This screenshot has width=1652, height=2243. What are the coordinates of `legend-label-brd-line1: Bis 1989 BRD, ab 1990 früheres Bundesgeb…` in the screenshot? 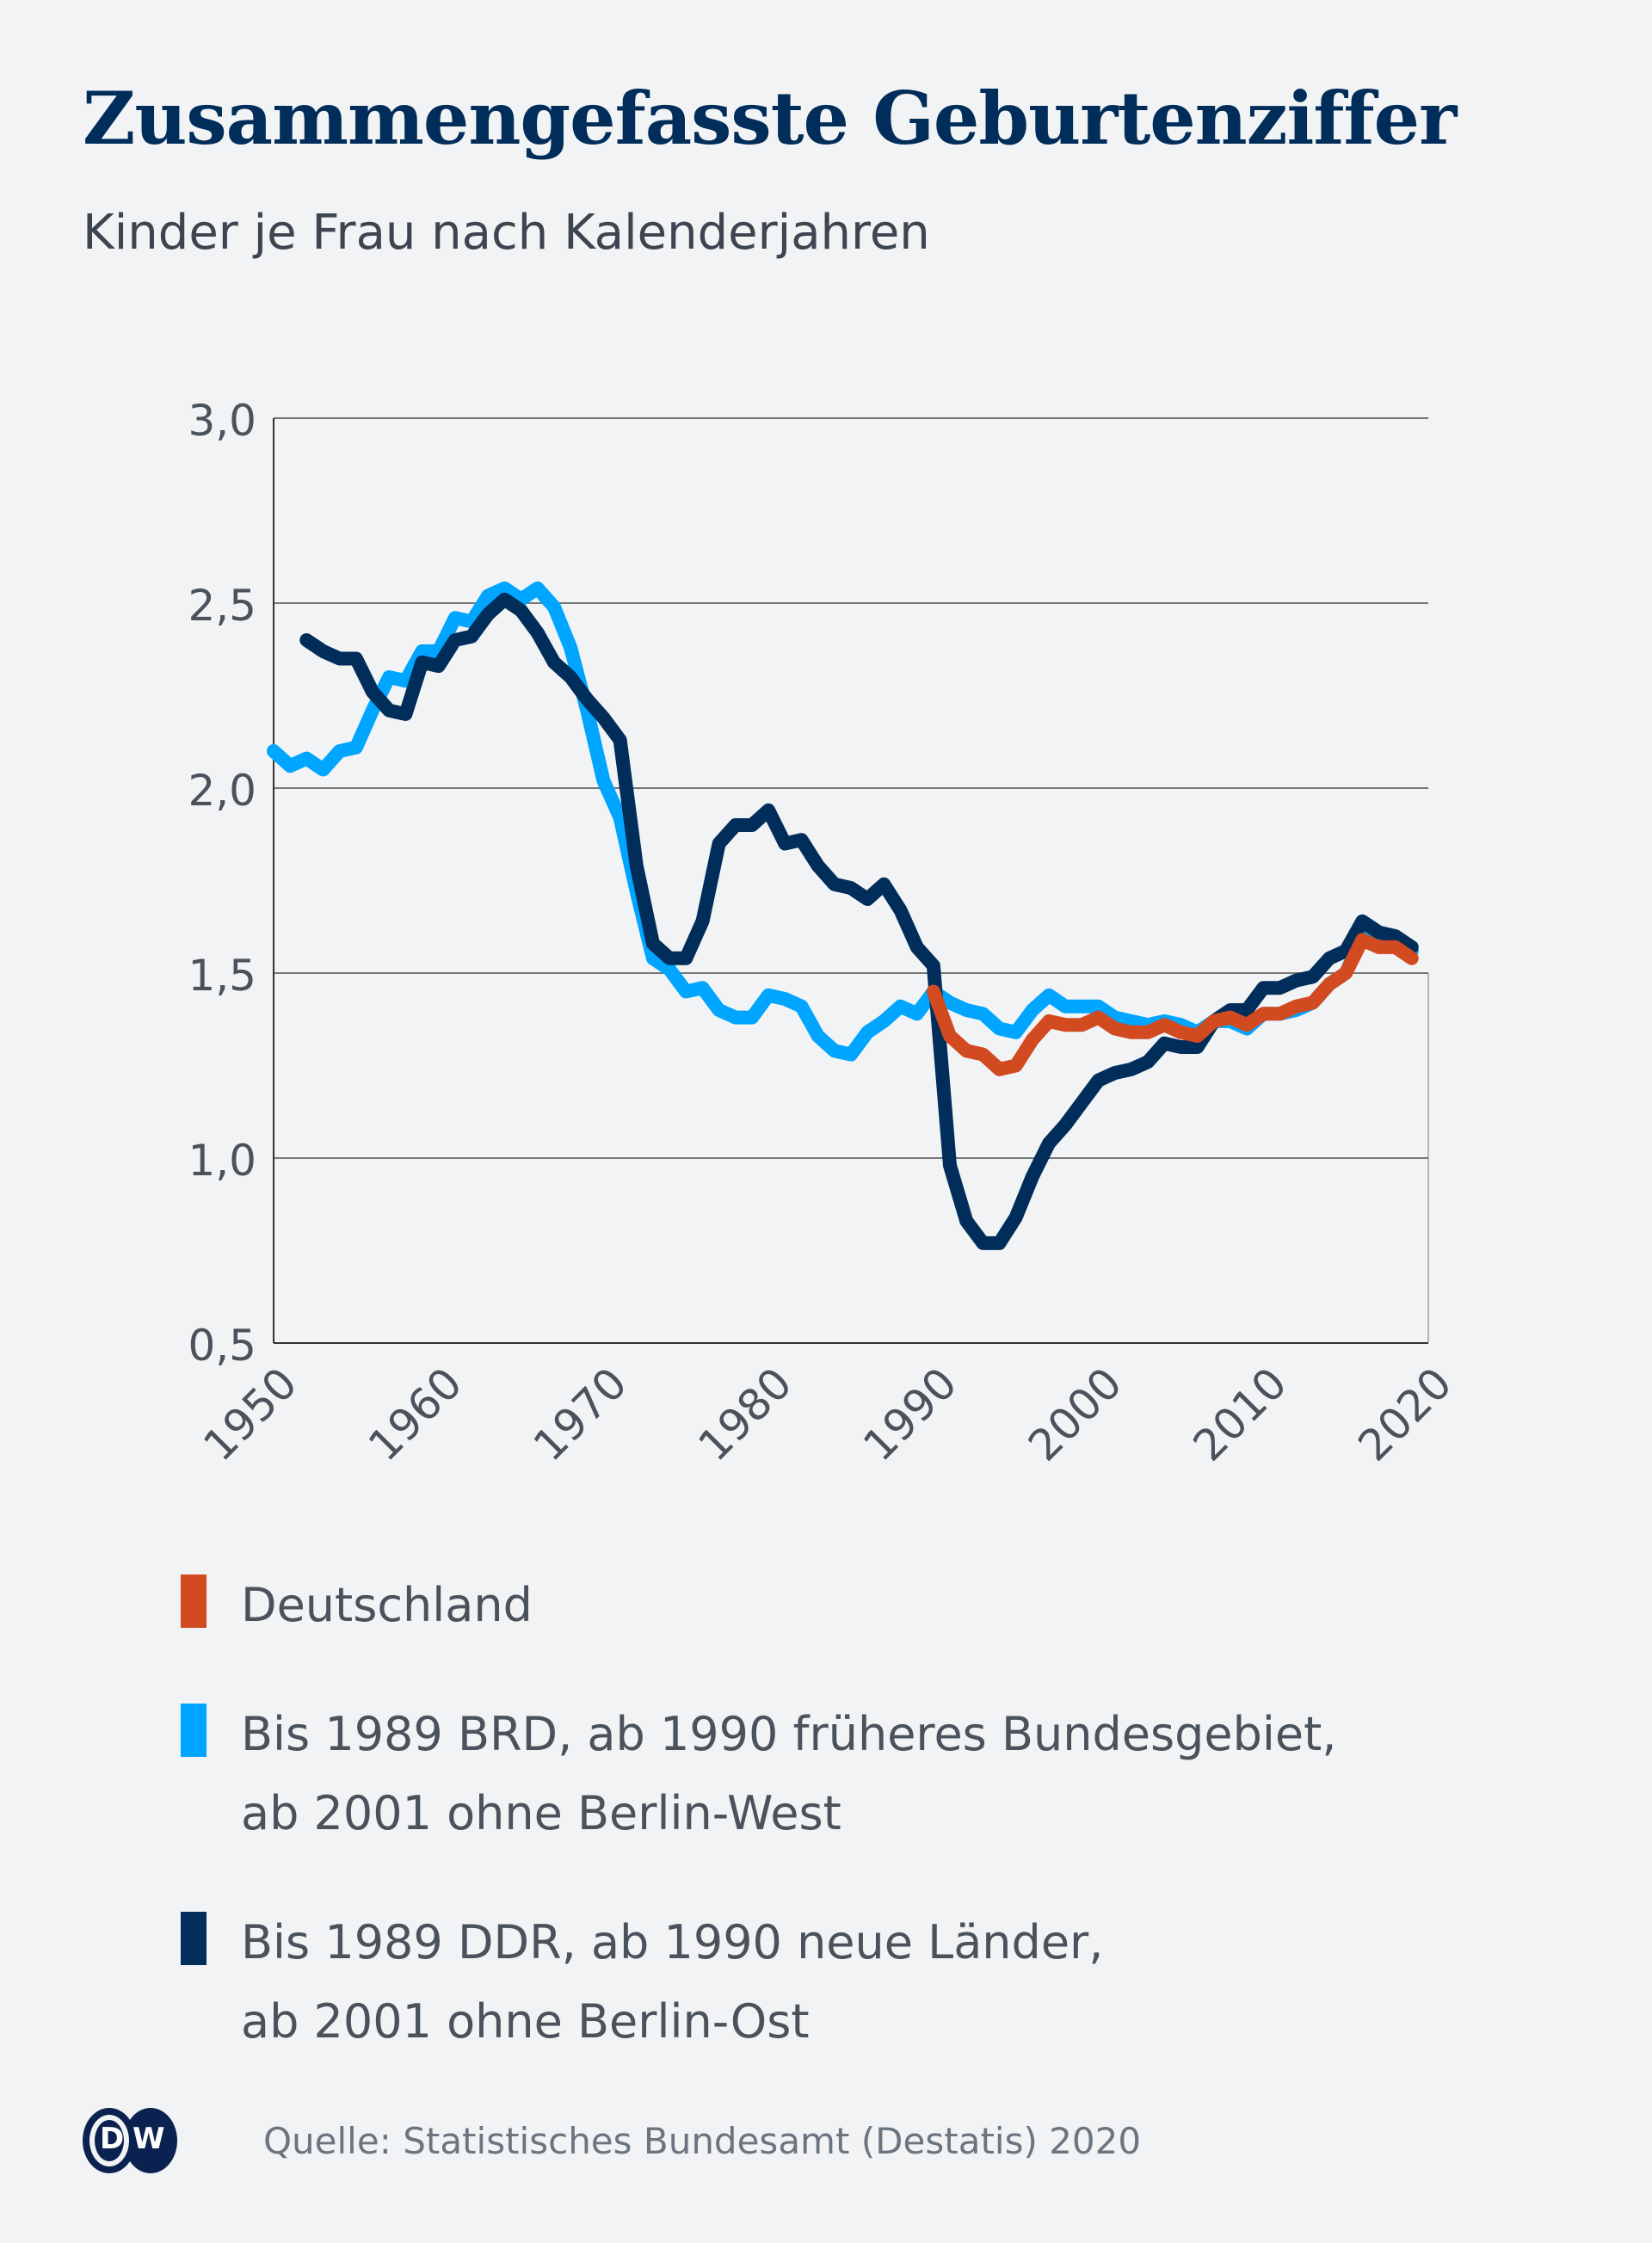 It's located at (789, 1734).